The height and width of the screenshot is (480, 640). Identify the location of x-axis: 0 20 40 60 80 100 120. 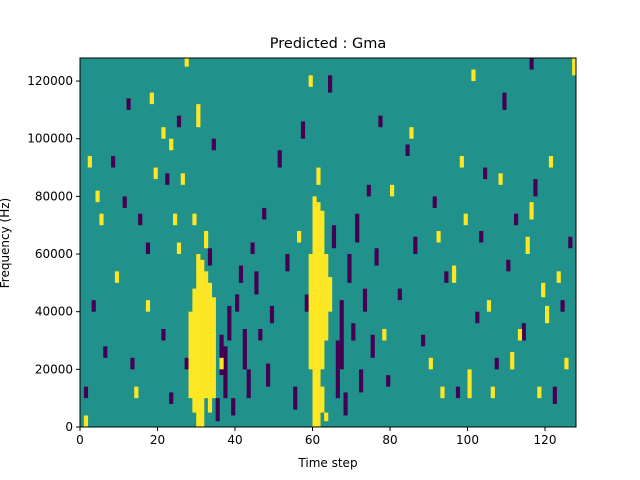
(316, 437).